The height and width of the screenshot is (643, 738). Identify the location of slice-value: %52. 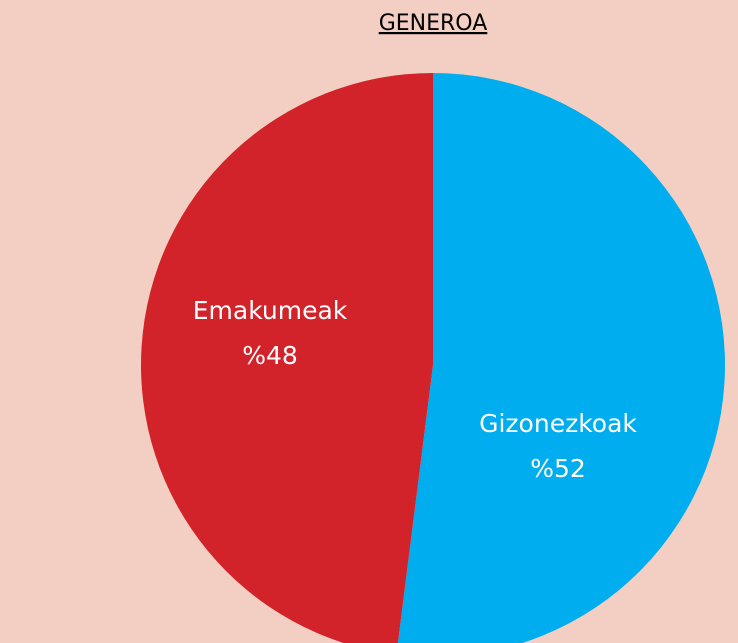
(558, 468).